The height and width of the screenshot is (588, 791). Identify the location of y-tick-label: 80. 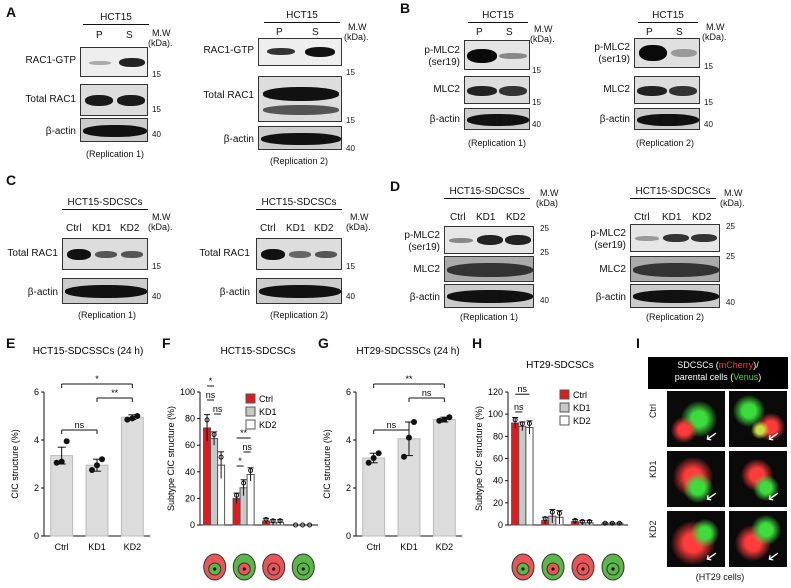
(498, 436).